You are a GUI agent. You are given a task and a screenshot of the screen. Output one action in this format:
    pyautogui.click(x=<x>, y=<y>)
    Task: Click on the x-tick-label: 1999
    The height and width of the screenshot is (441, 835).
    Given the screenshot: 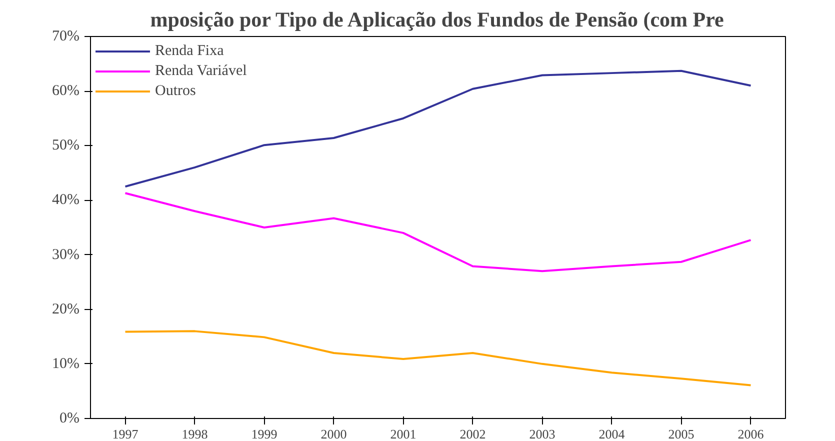 What is the action you would take?
    pyautogui.click(x=264, y=433)
    